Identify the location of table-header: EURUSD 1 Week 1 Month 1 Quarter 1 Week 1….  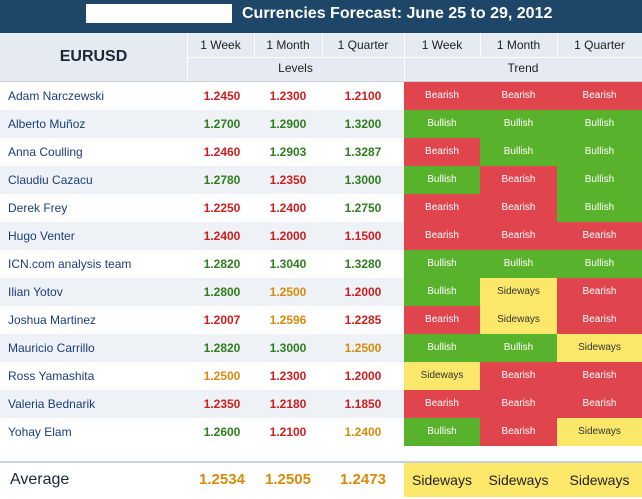
(321, 57).